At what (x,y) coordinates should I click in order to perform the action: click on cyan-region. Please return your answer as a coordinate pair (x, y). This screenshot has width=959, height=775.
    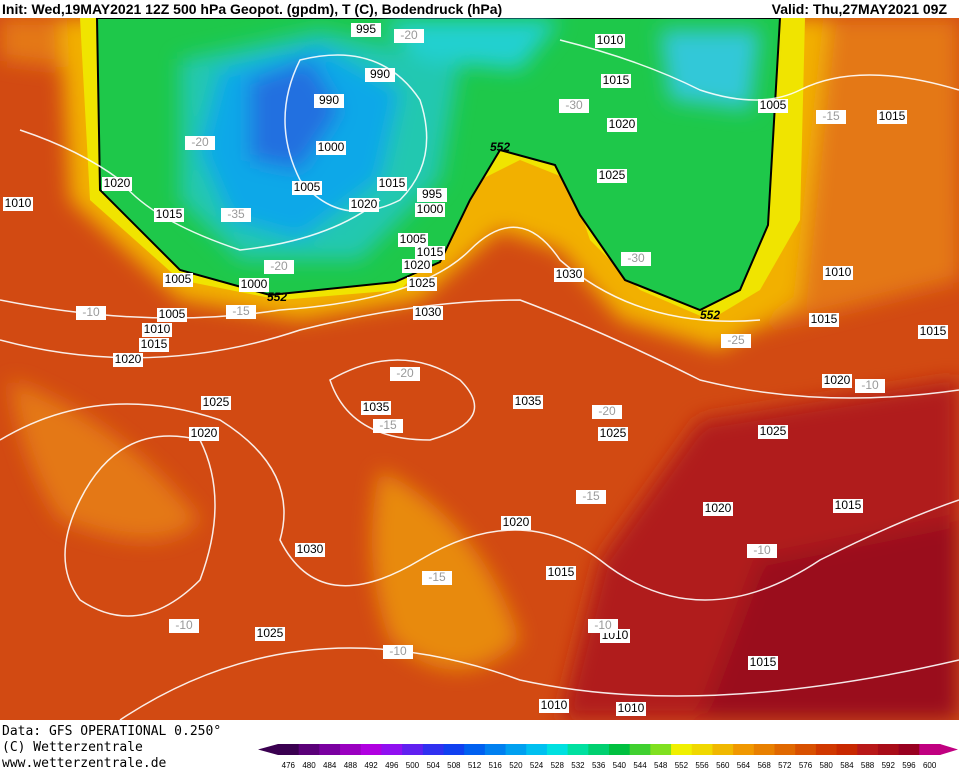
    Looking at the image, I should click on (470, 45).